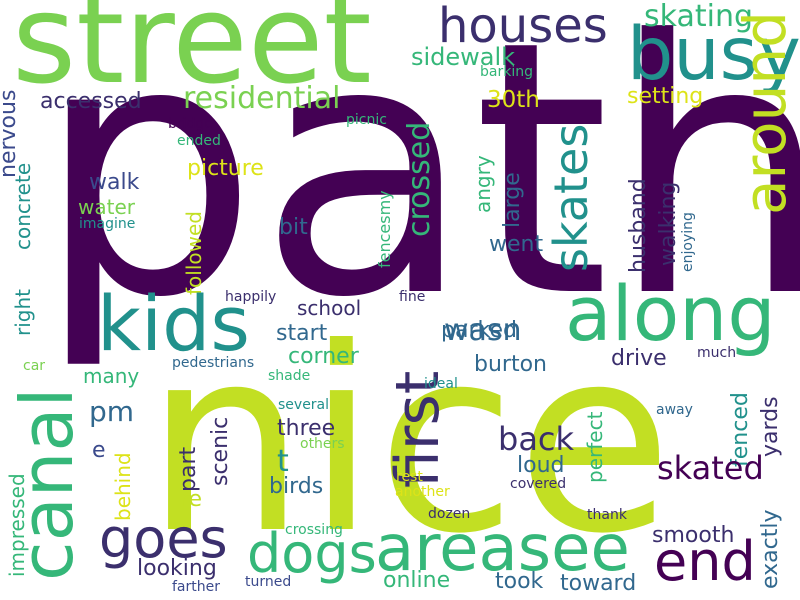  I want to click on word-happily: happily, so click(251, 297).